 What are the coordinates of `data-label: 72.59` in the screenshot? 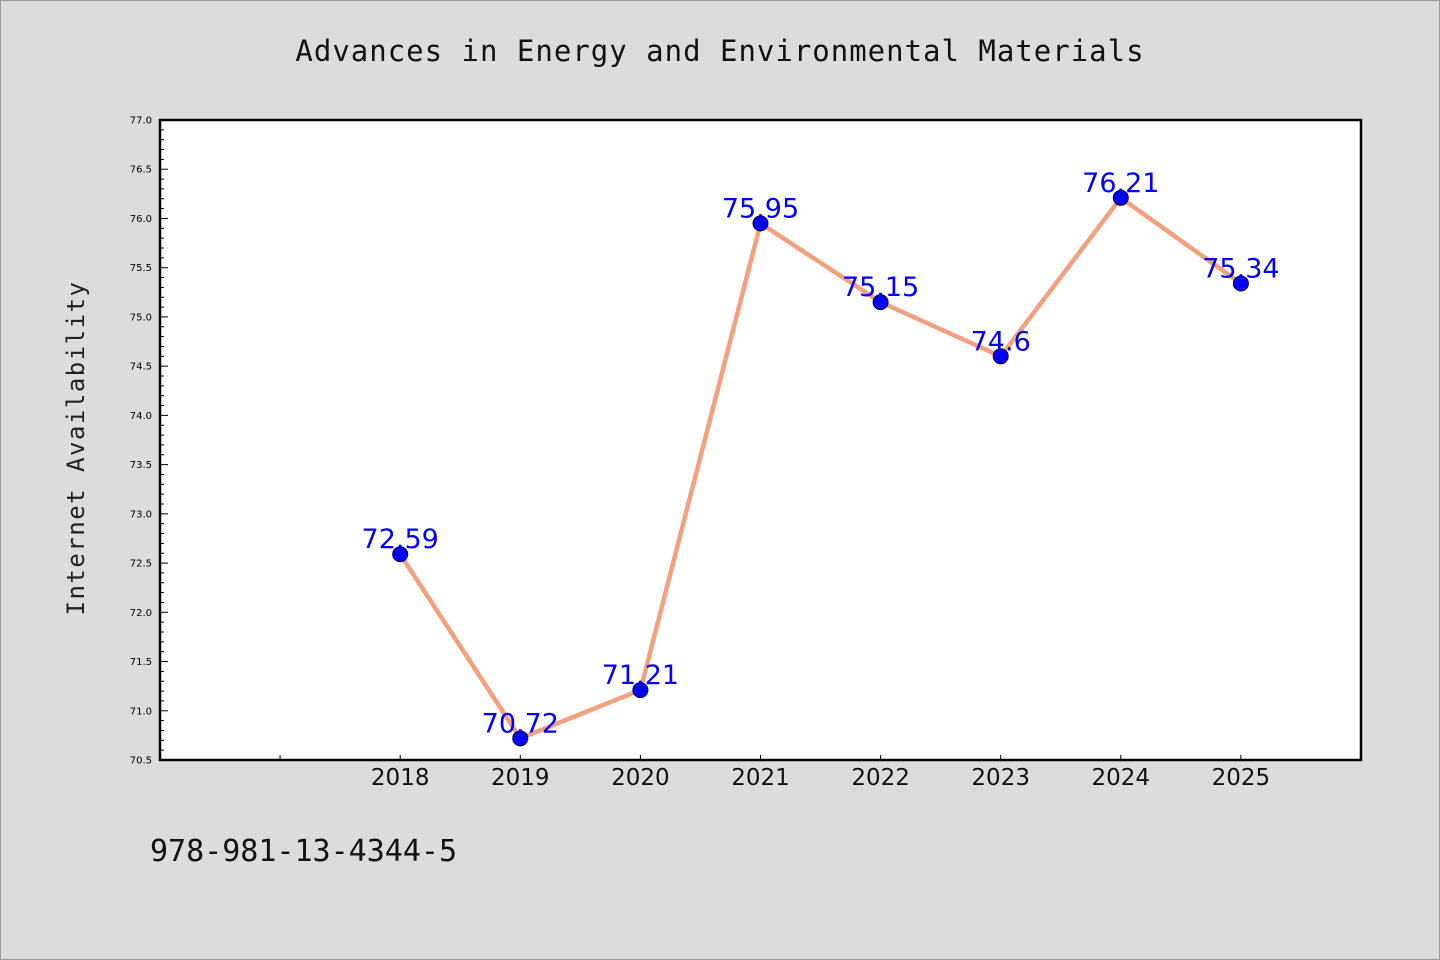 It's located at (400, 539).